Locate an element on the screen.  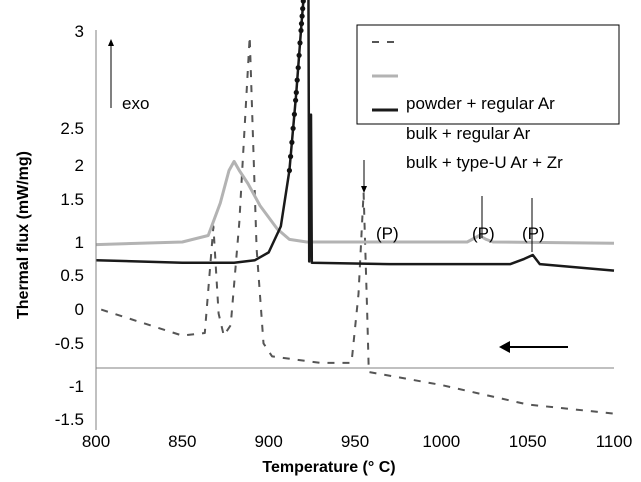
x-axis-title: Temperature (° C) is located at coordinates (328, 467).